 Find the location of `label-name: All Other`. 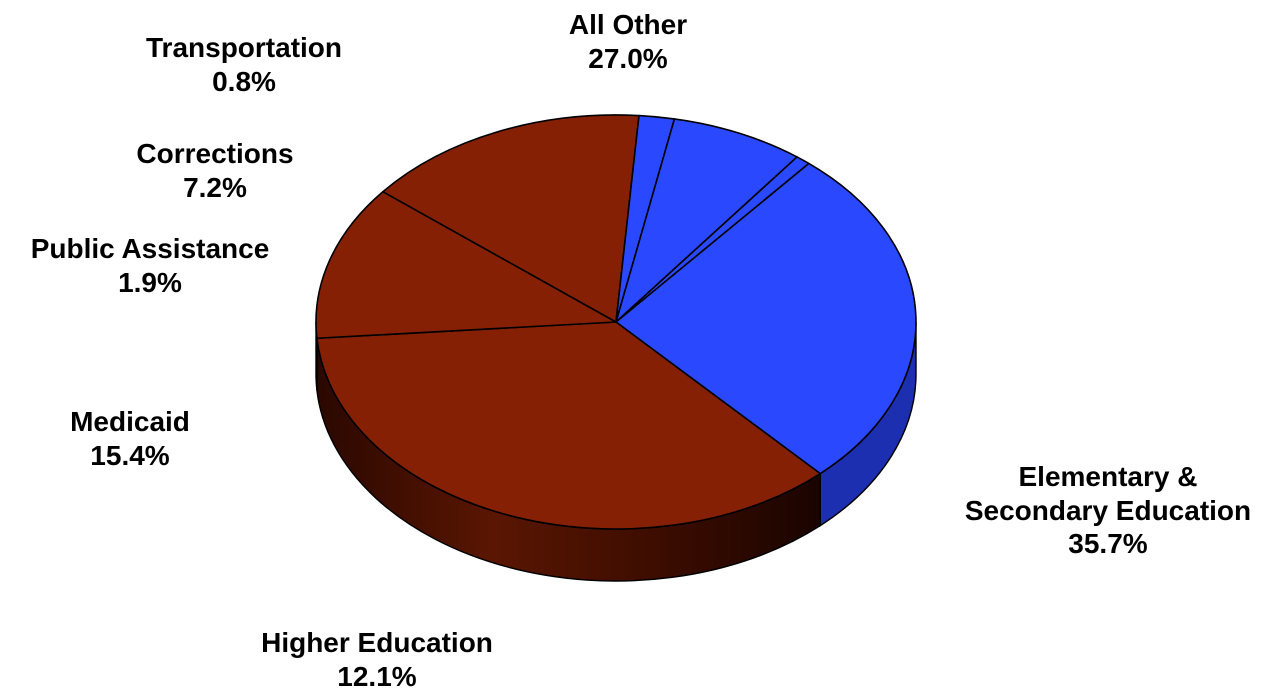

label-name: All Other is located at coordinates (628, 24).